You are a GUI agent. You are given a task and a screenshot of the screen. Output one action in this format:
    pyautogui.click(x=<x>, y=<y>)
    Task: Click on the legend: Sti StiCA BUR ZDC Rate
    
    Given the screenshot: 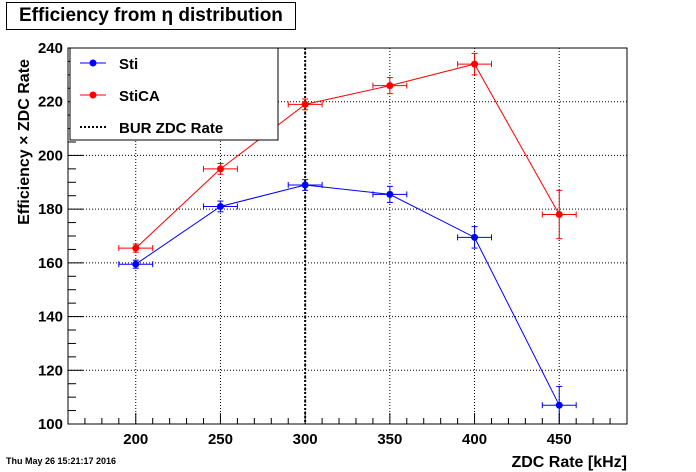 What is the action you would take?
    pyautogui.click(x=174, y=94)
    